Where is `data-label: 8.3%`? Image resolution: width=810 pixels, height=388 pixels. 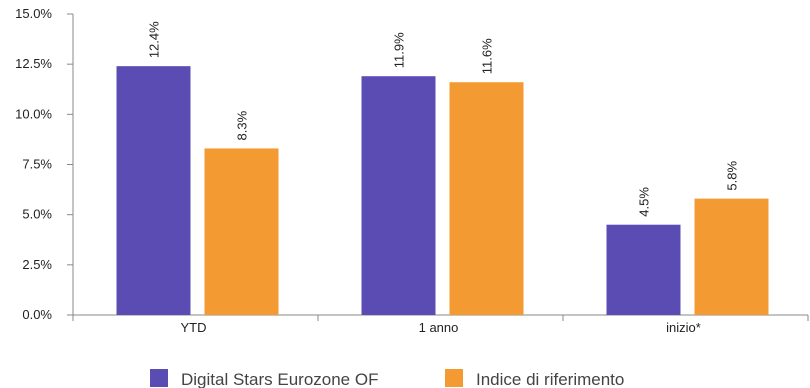
data-label: 8.3% is located at coordinates (242, 125).